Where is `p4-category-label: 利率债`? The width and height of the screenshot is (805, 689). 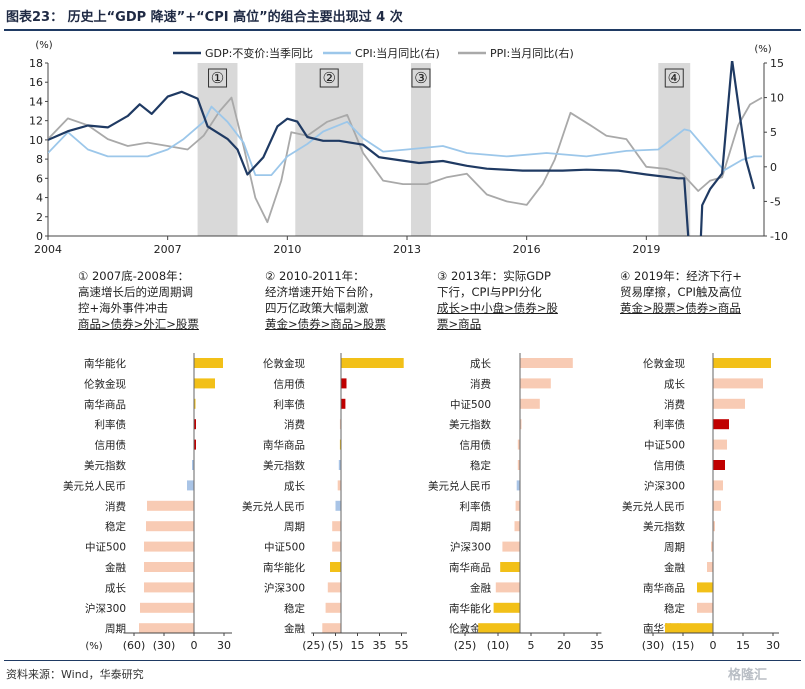
p4-category-label: 利率债 is located at coordinates (670, 424).